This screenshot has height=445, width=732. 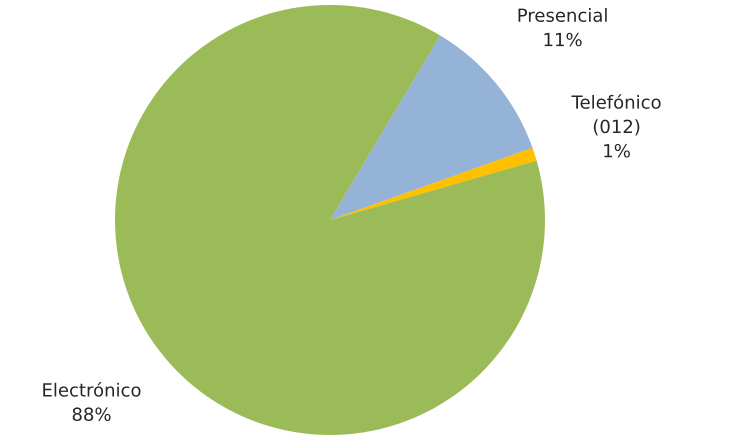 What do you see at coordinates (92, 389) in the screenshot?
I see `slice-label: Electrónico` at bounding box center [92, 389].